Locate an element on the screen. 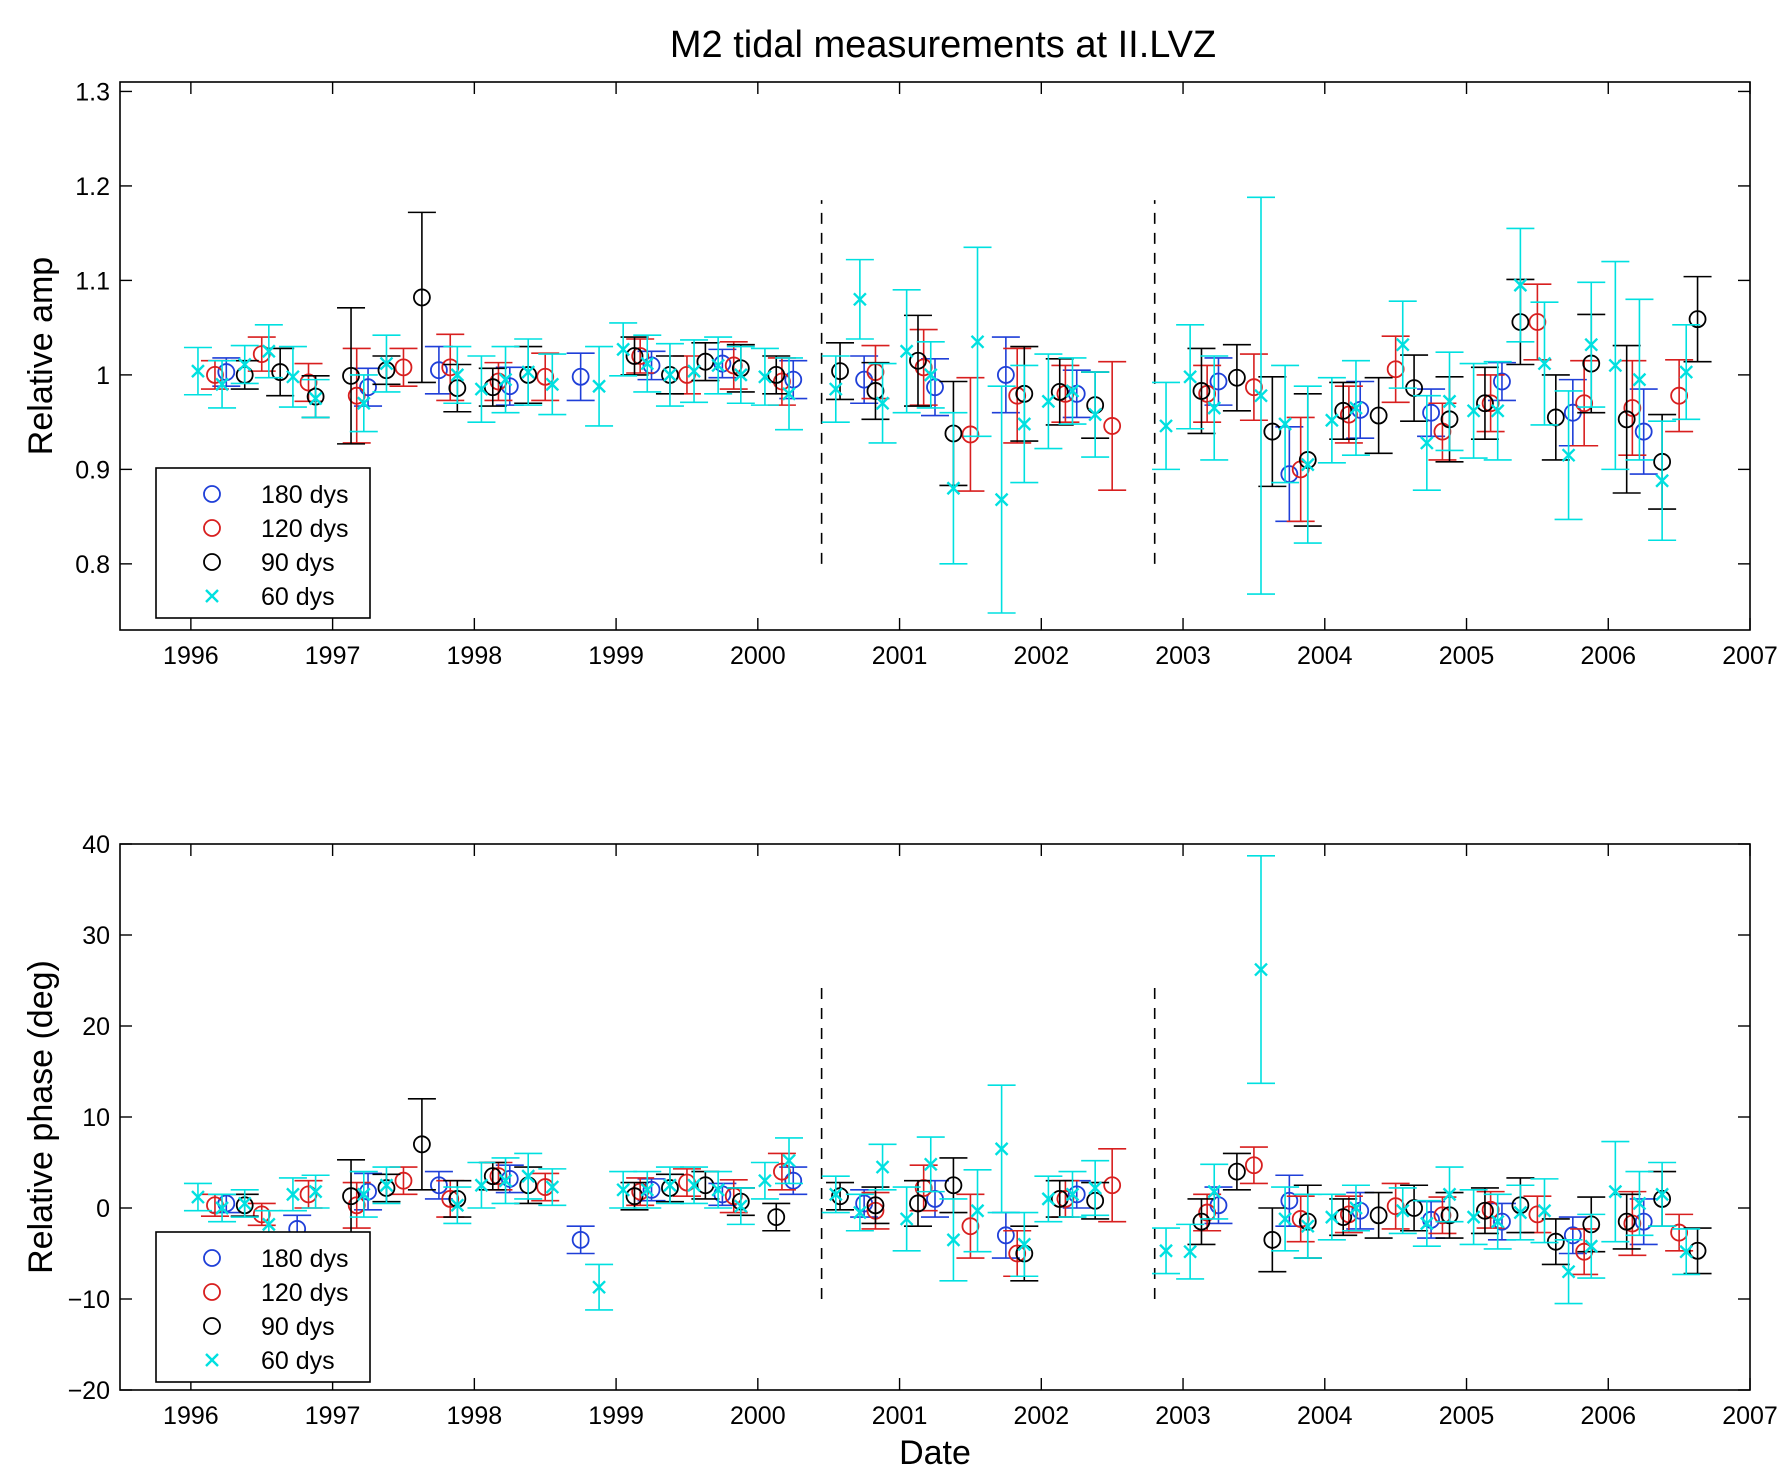  figure-title: M2 tidal measurements at II.LVZ is located at coordinates (943, 45).